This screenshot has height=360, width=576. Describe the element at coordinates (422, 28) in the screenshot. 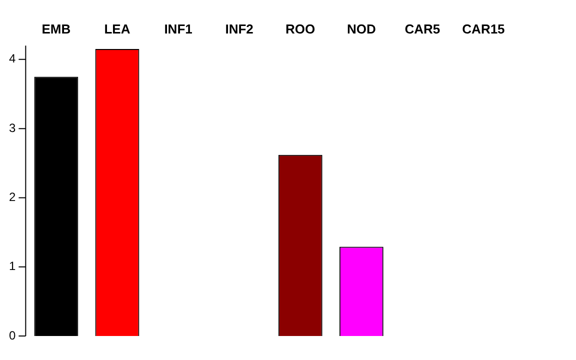

I see `x-tick-label: CAR5` at that location.